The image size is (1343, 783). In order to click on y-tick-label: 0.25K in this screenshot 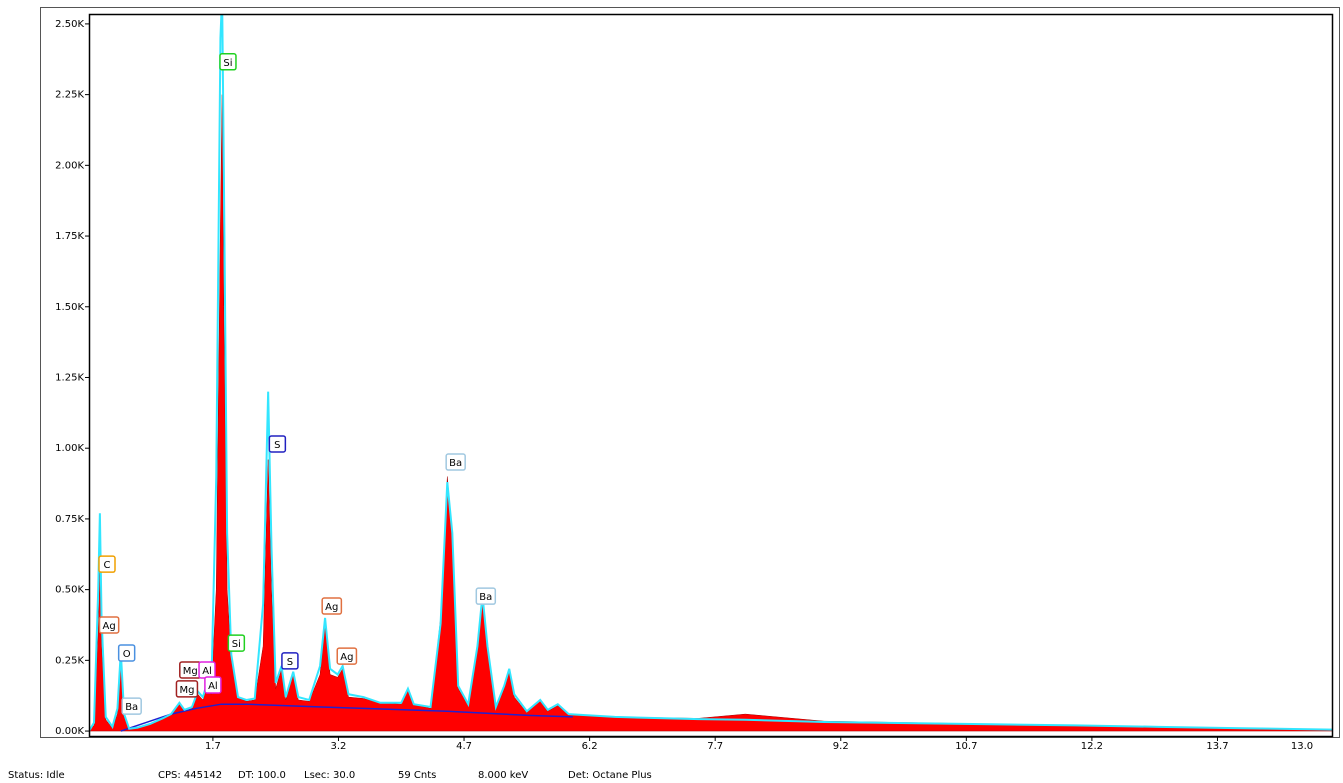, I will do `click(69, 660)`.